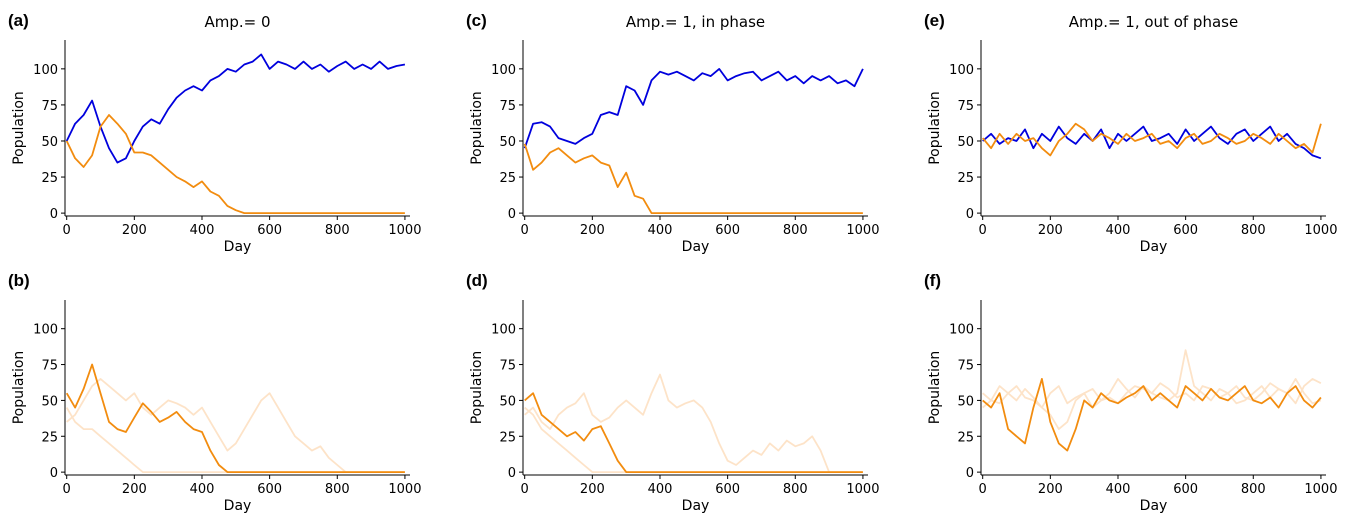 Image resolution: width=1354 pixels, height=523 pixels. I want to click on panel-label: (b), so click(19, 280).